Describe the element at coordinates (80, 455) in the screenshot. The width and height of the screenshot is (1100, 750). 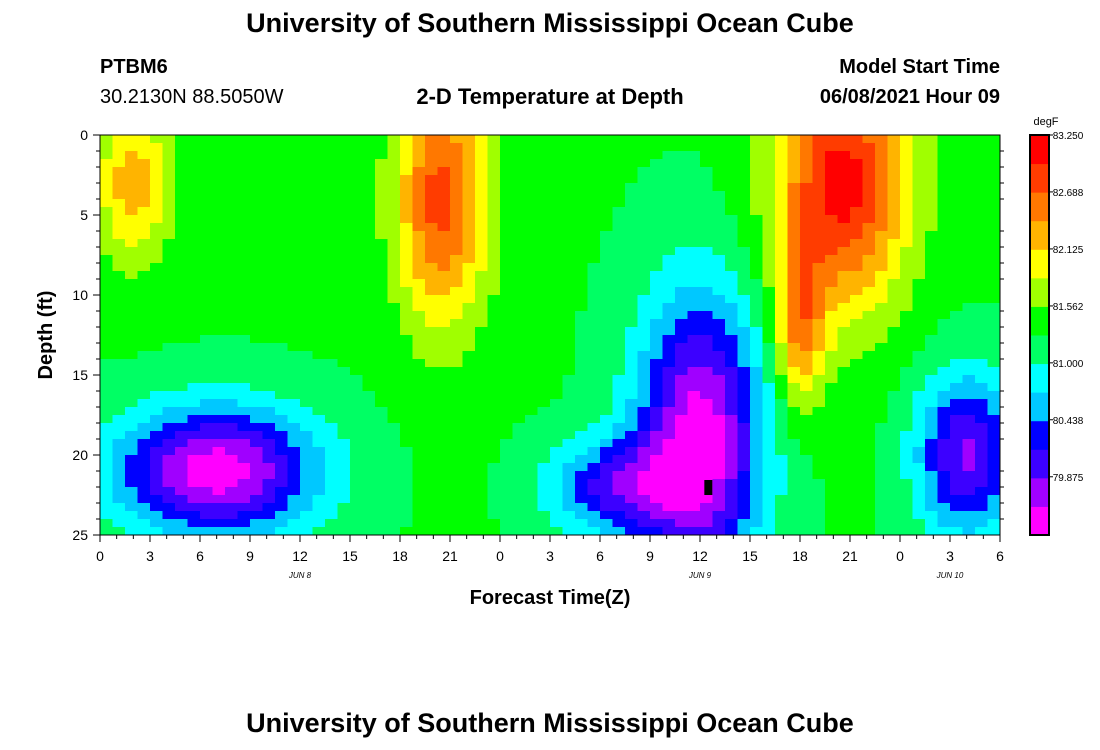
I see `y-tick-label: 20` at that location.